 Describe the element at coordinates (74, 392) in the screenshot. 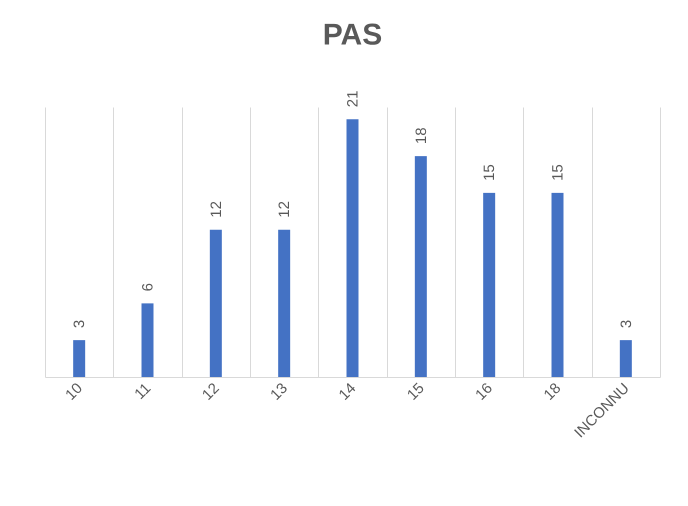

I see `x-tick-label: 10` at that location.